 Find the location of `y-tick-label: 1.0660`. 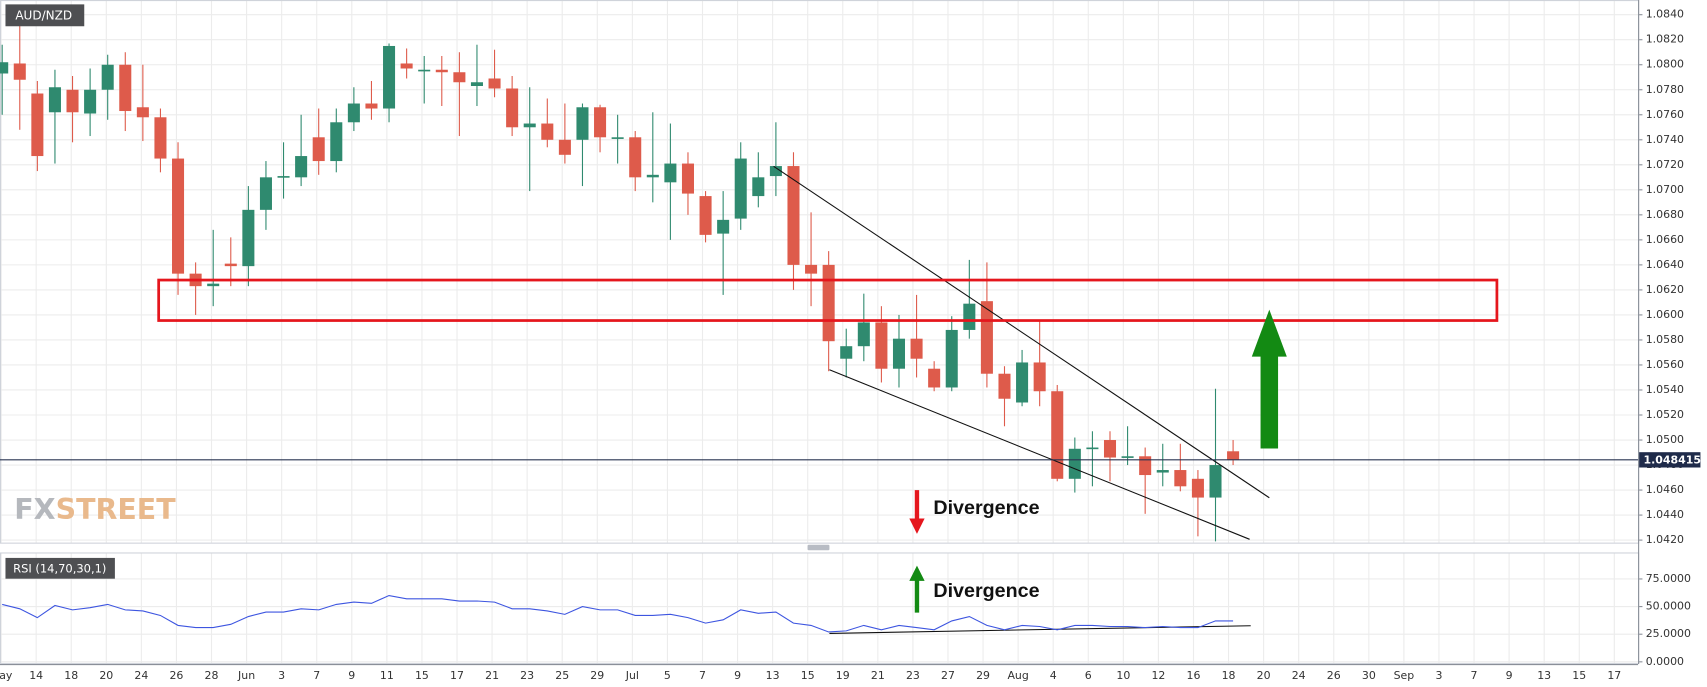

y-tick-label: 1.0660 is located at coordinates (1665, 239).